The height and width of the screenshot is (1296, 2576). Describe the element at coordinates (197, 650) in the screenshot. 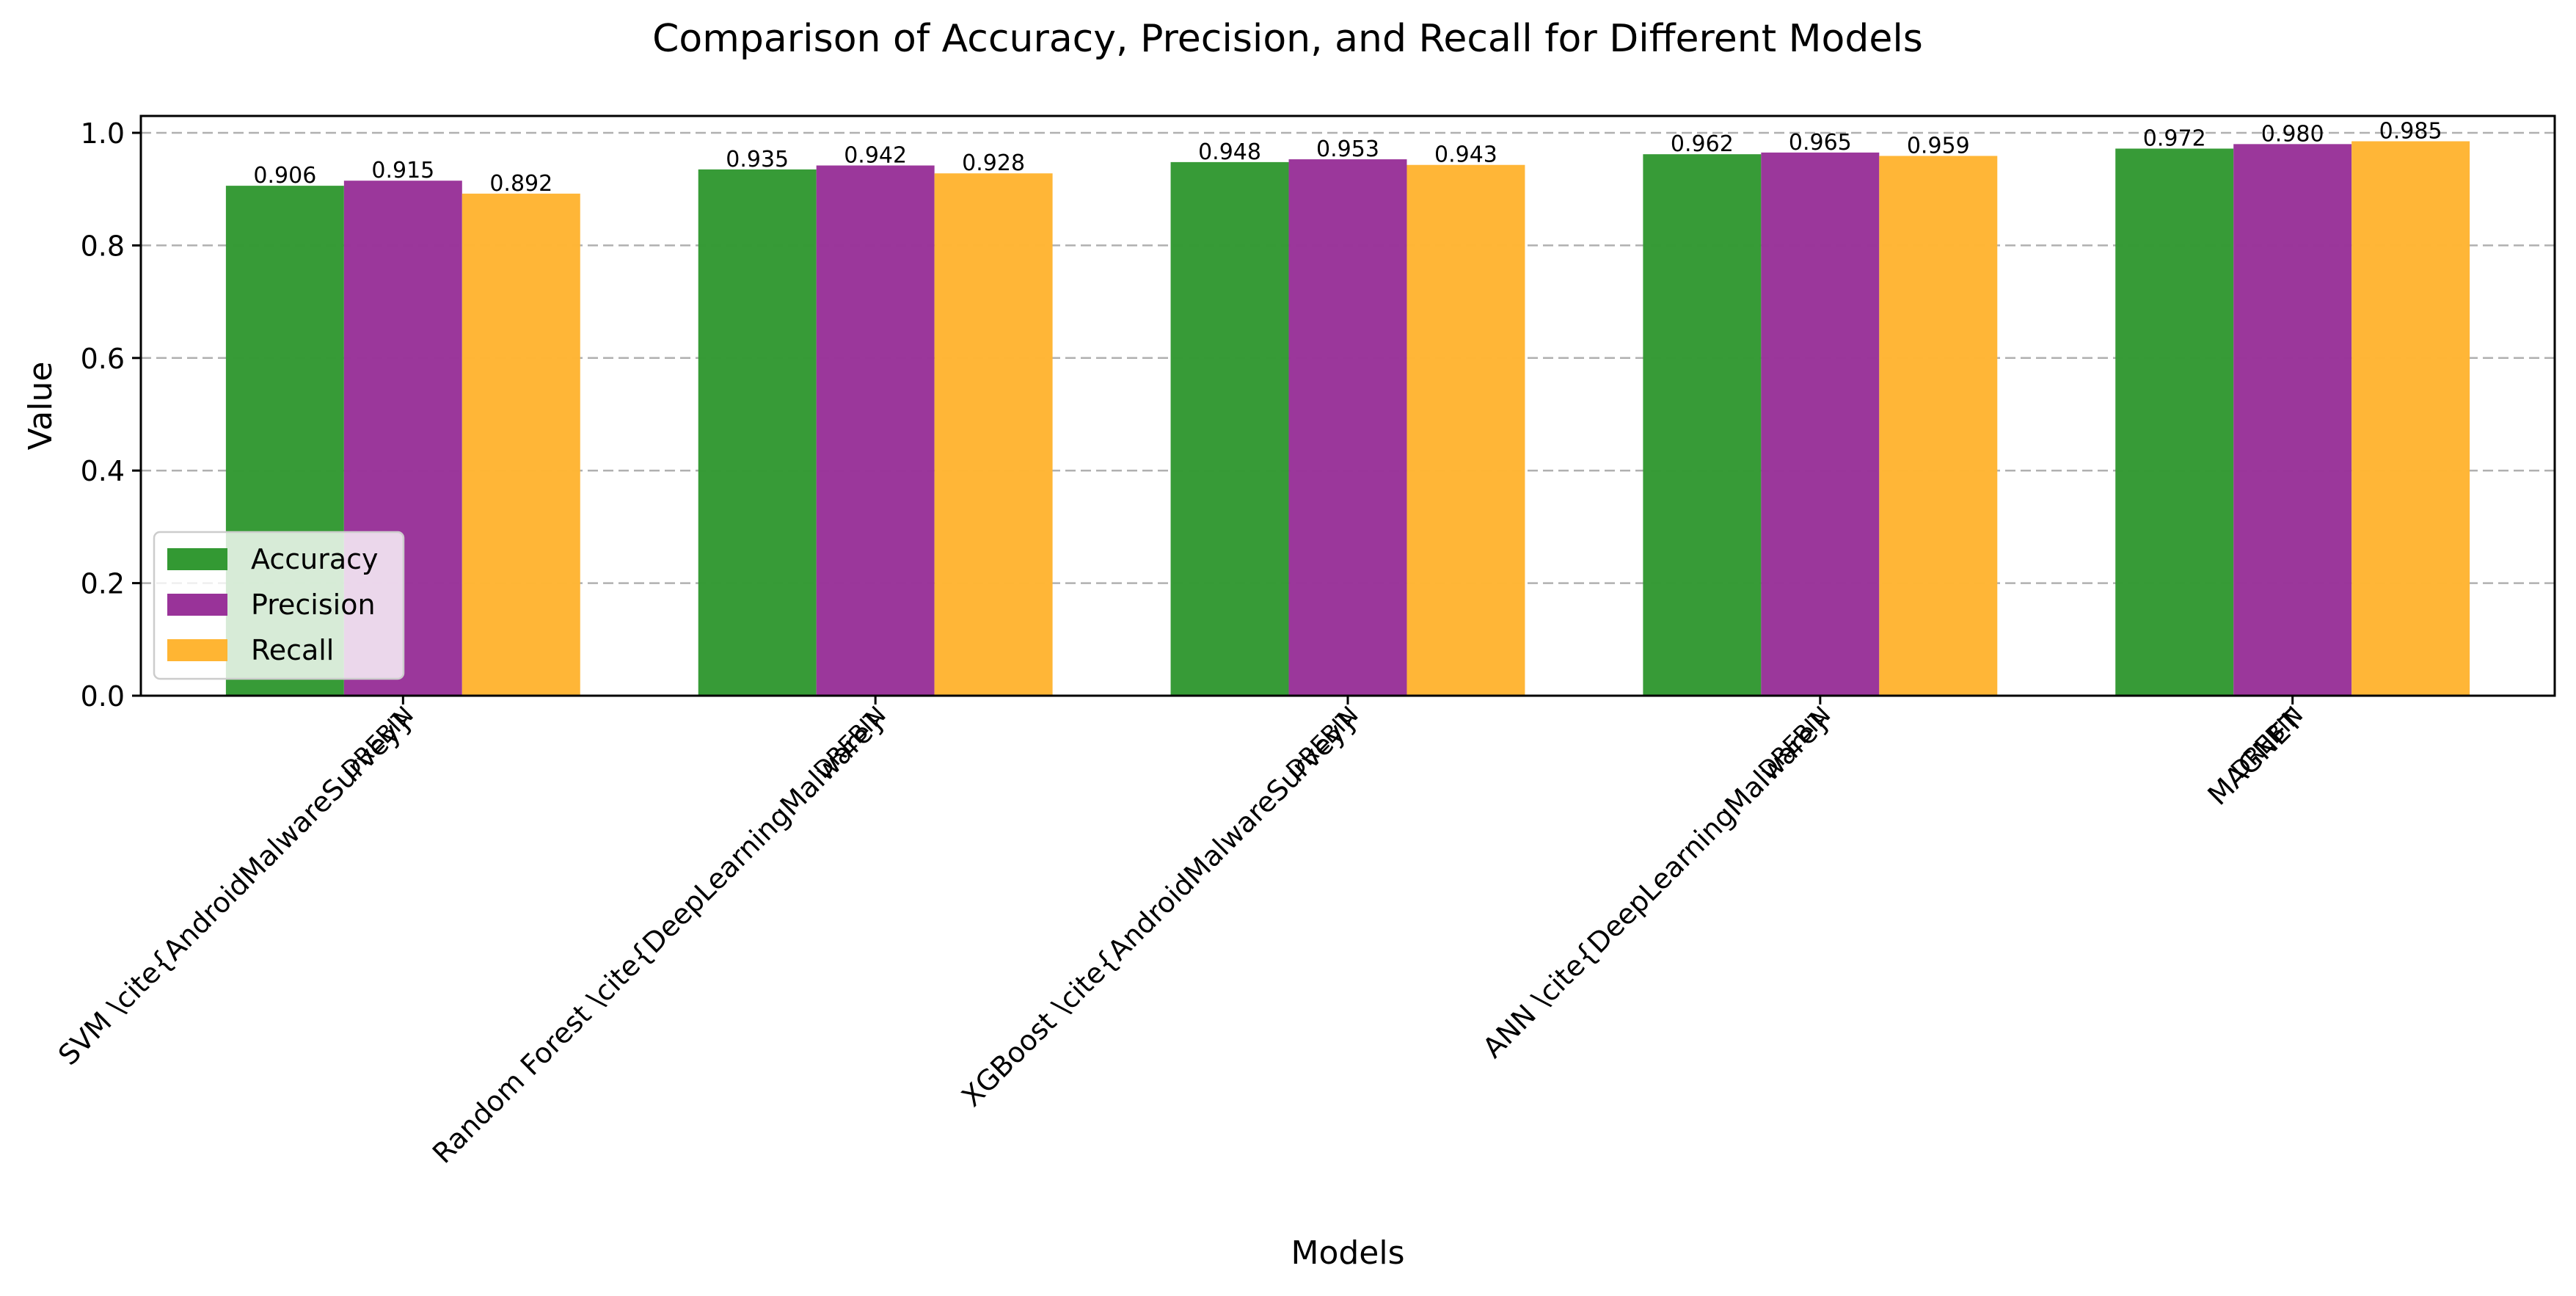

I see `legend-swatch-recall` at that location.